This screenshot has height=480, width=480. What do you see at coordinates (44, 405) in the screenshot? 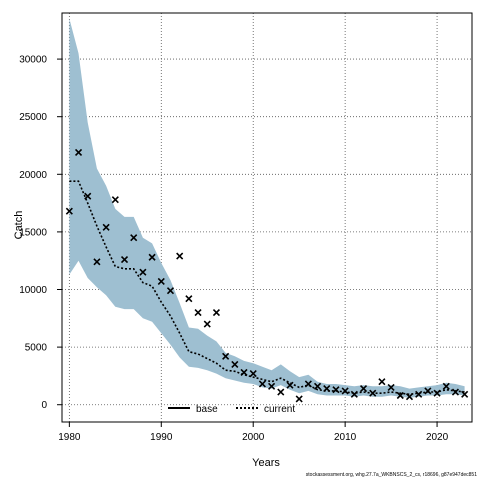
I see `y-tick-label: 0` at bounding box center [44, 405].